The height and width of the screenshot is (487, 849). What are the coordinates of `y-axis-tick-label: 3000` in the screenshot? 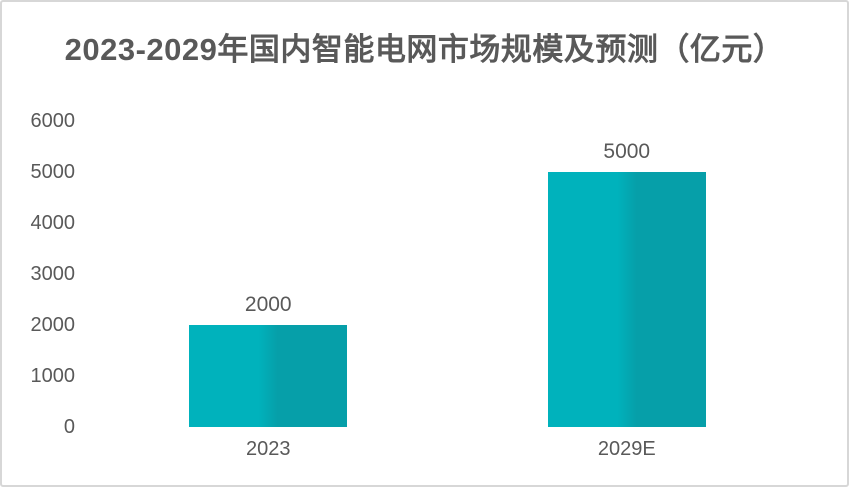 It's located at (53, 274).